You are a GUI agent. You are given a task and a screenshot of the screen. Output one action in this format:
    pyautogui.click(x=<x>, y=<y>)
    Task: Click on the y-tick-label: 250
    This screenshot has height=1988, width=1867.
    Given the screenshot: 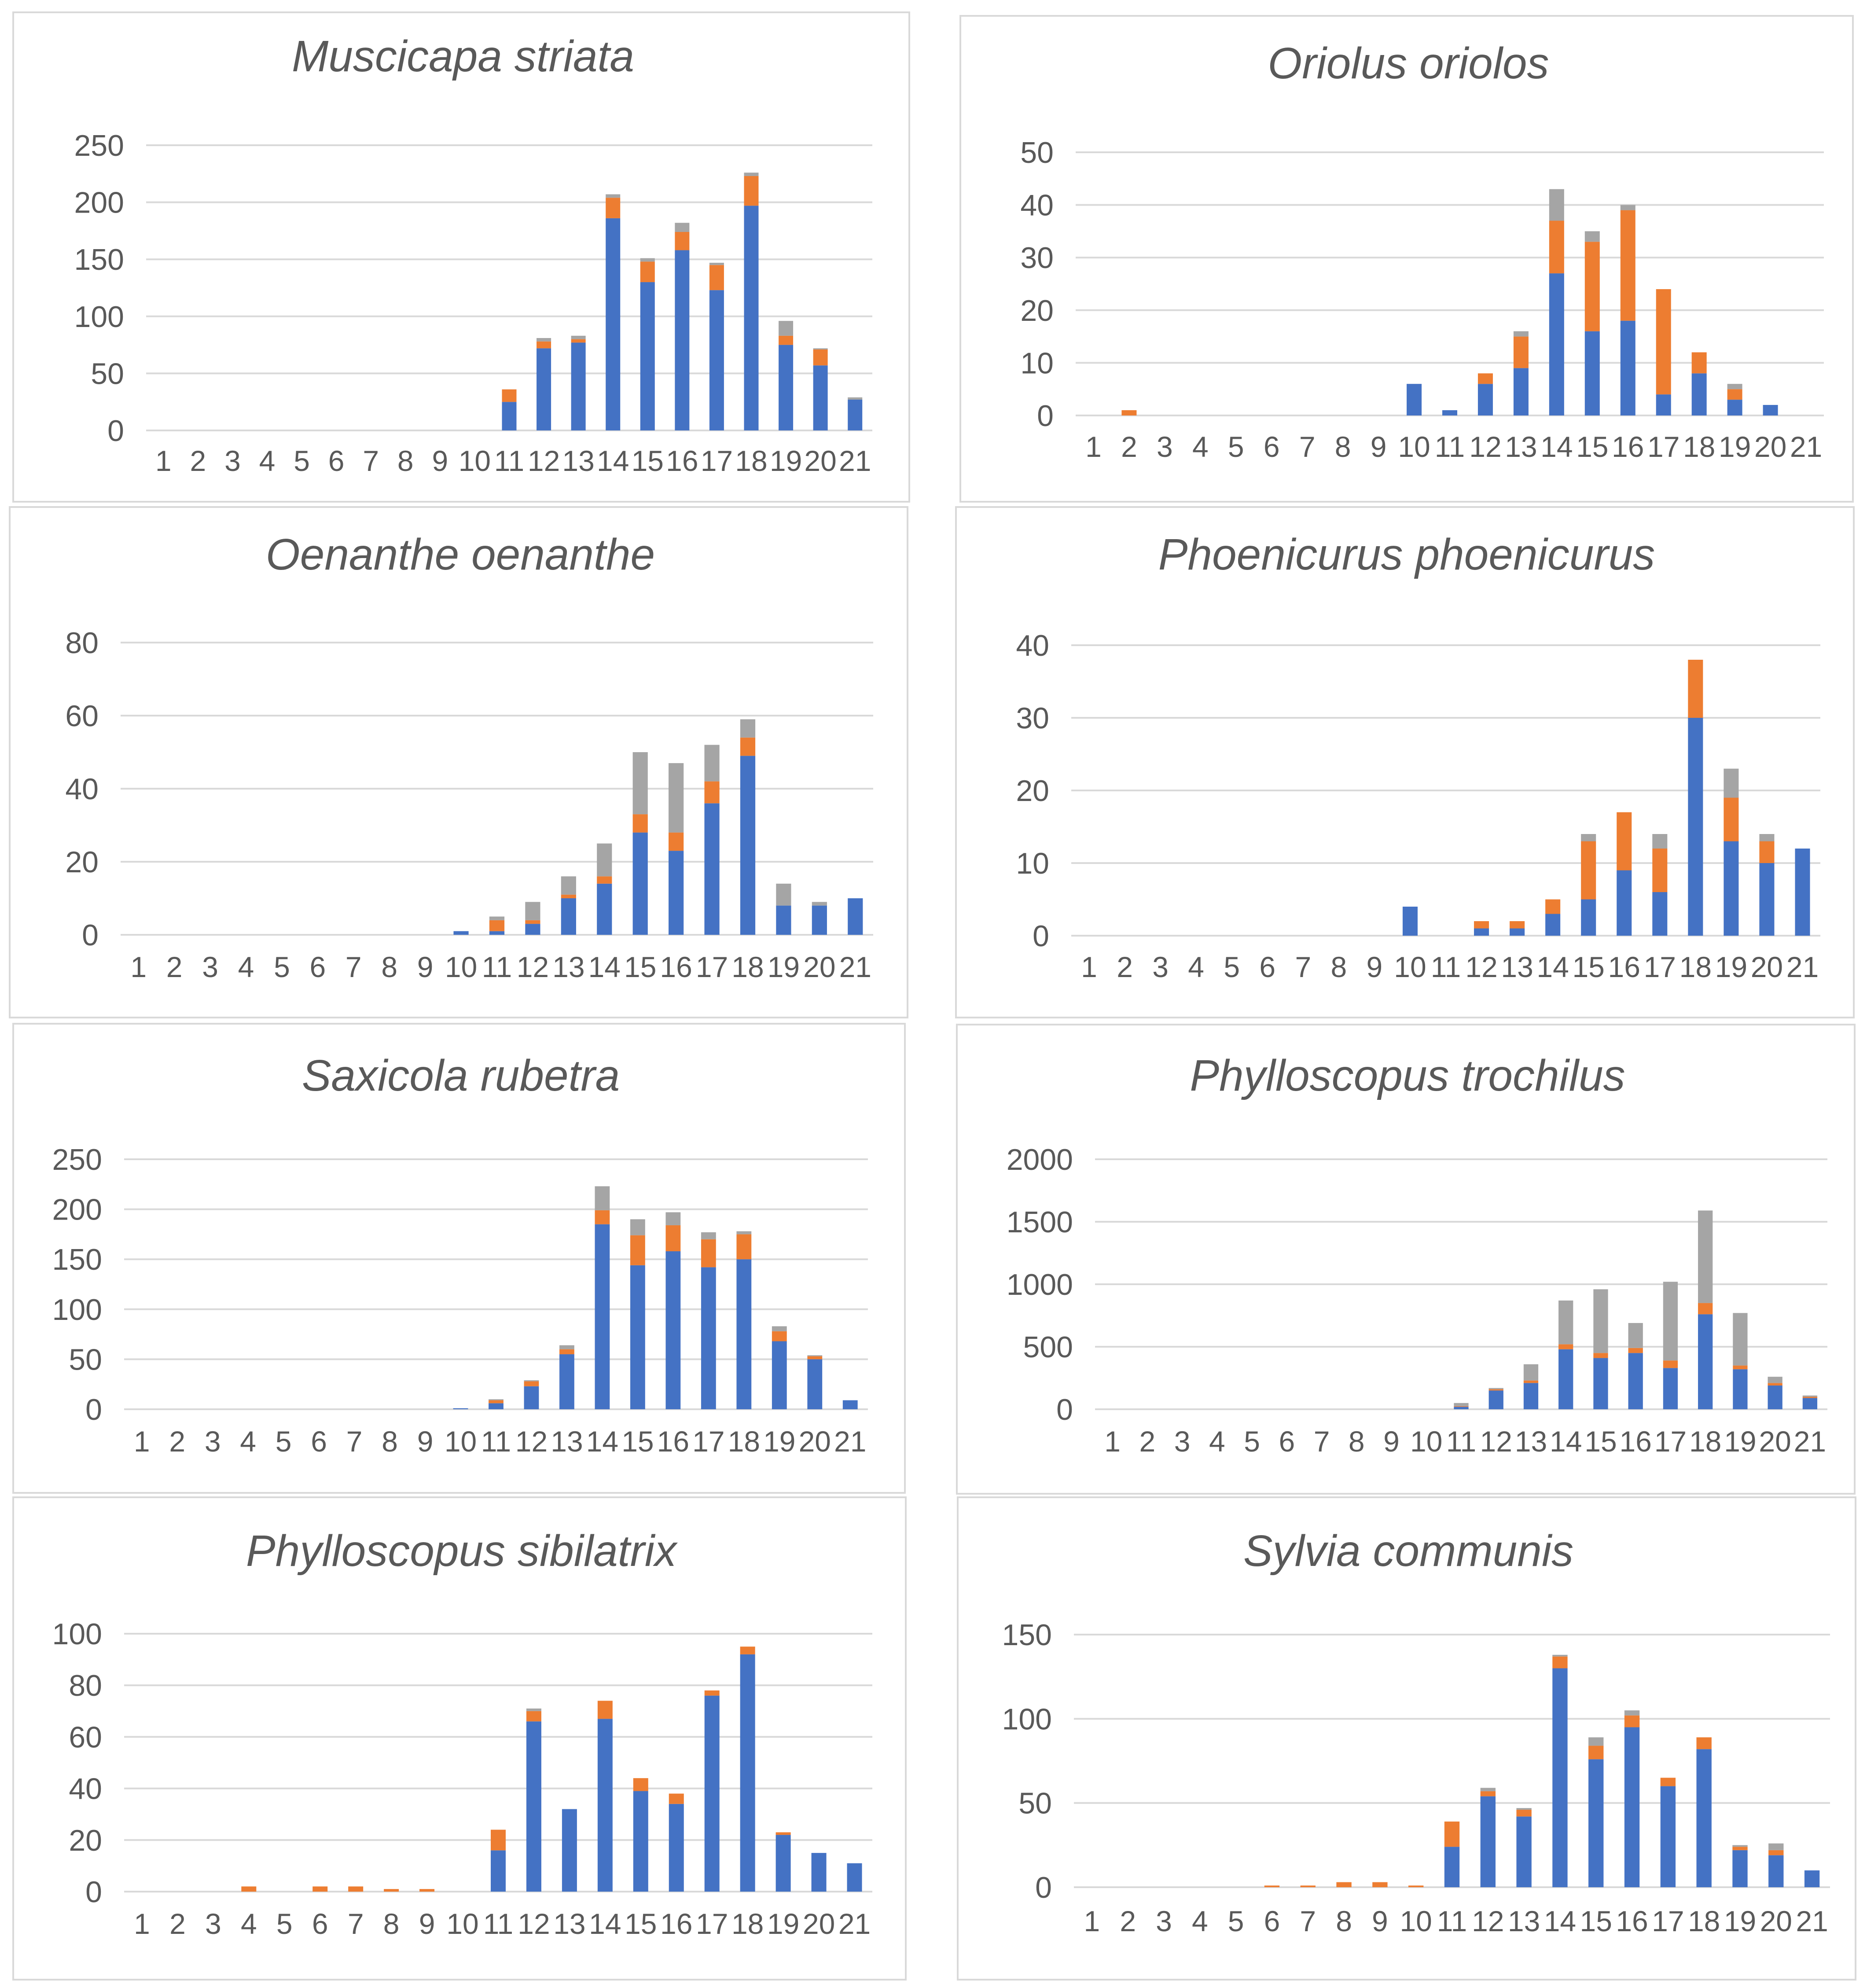 What is the action you would take?
    pyautogui.click(x=77, y=1159)
    